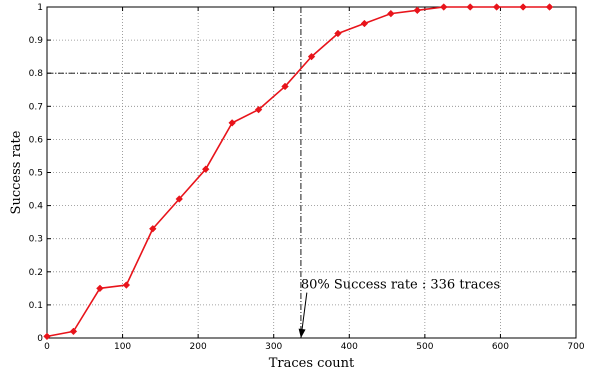 The height and width of the screenshot is (373, 591). I want to click on y-tick-label: 0.9, so click(36, 41).